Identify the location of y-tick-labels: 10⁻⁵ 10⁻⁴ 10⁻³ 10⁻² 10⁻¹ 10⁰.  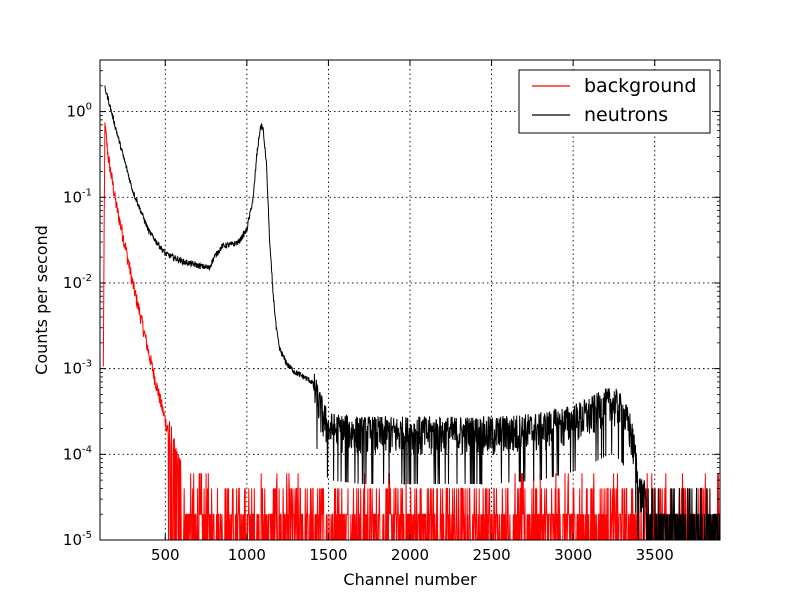
(77, 325).